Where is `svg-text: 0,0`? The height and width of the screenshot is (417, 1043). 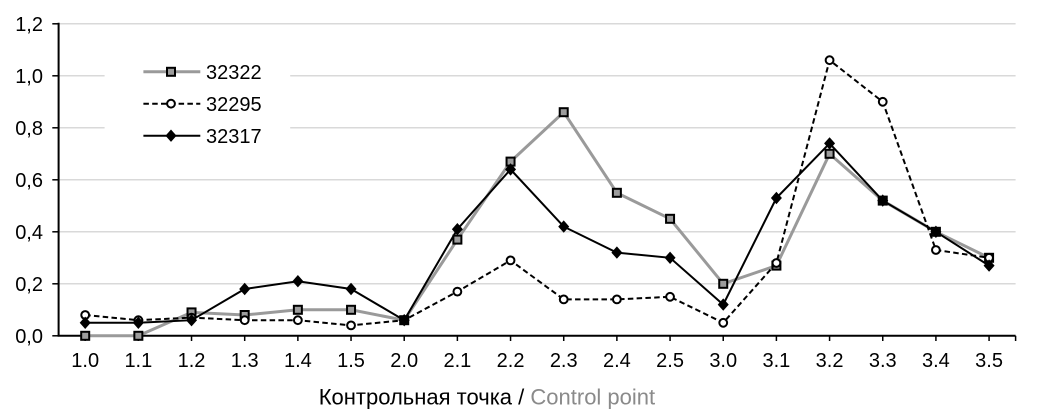 svg-text: 0,0 is located at coordinates (29, 337).